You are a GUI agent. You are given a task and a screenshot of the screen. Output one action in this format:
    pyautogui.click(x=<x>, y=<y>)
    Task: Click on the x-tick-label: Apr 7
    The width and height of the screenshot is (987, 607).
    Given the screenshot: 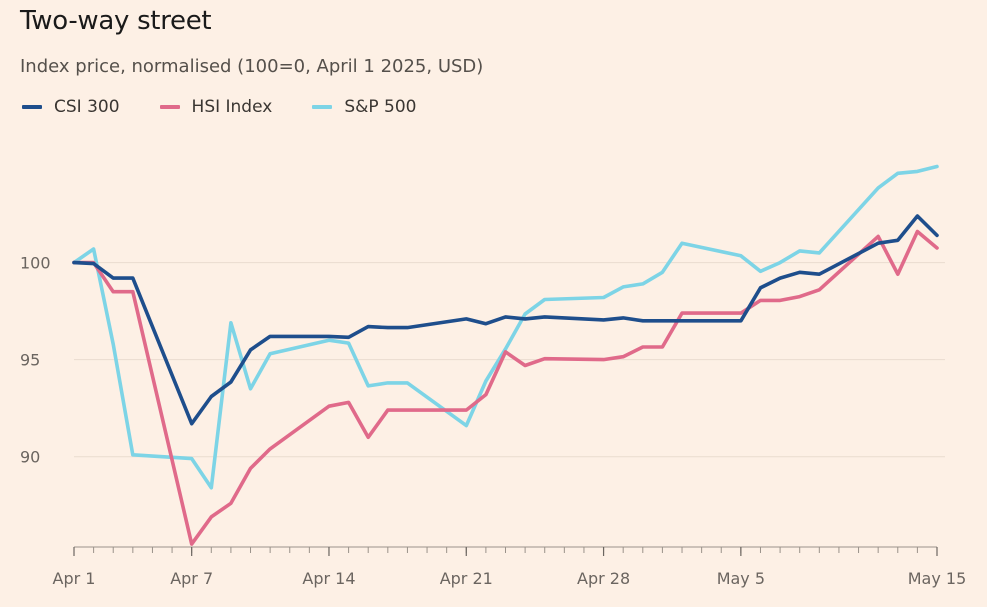 What is the action you would take?
    pyautogui.click(x=191, y=578)
    